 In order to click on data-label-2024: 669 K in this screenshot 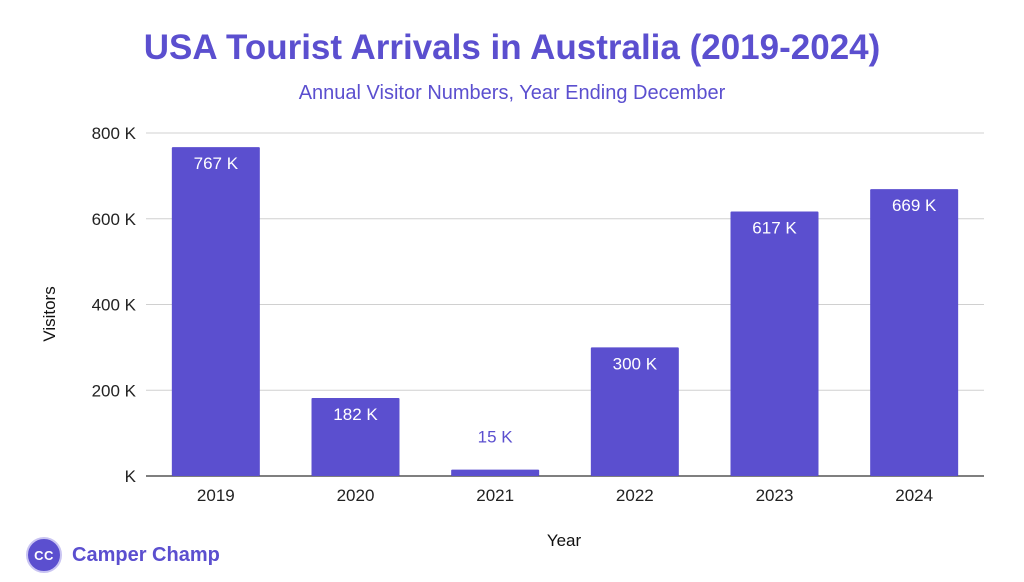, I will do `click(914, 205)`.